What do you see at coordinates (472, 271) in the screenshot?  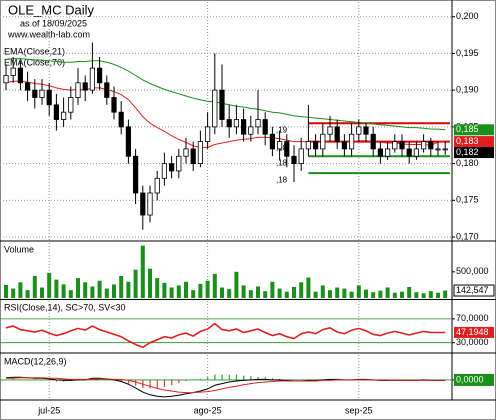 I see `y-tick-label: 500,000` at bounding box center [472, 271].